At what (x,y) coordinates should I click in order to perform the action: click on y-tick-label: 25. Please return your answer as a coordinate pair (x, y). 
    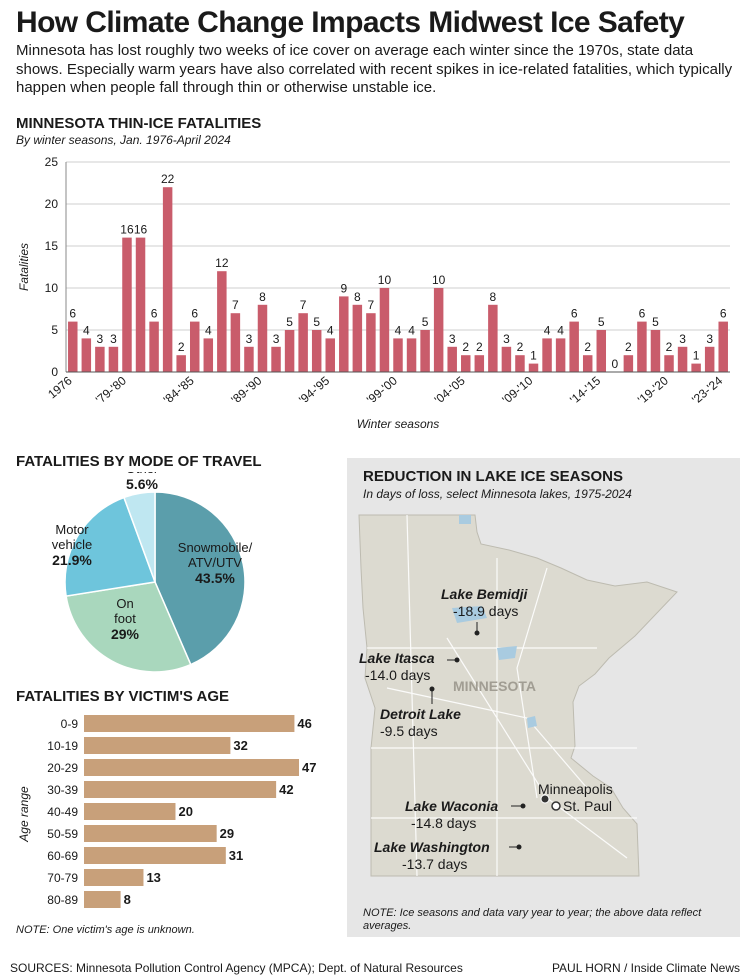
    Looking at the image, I should click on (52, 162).